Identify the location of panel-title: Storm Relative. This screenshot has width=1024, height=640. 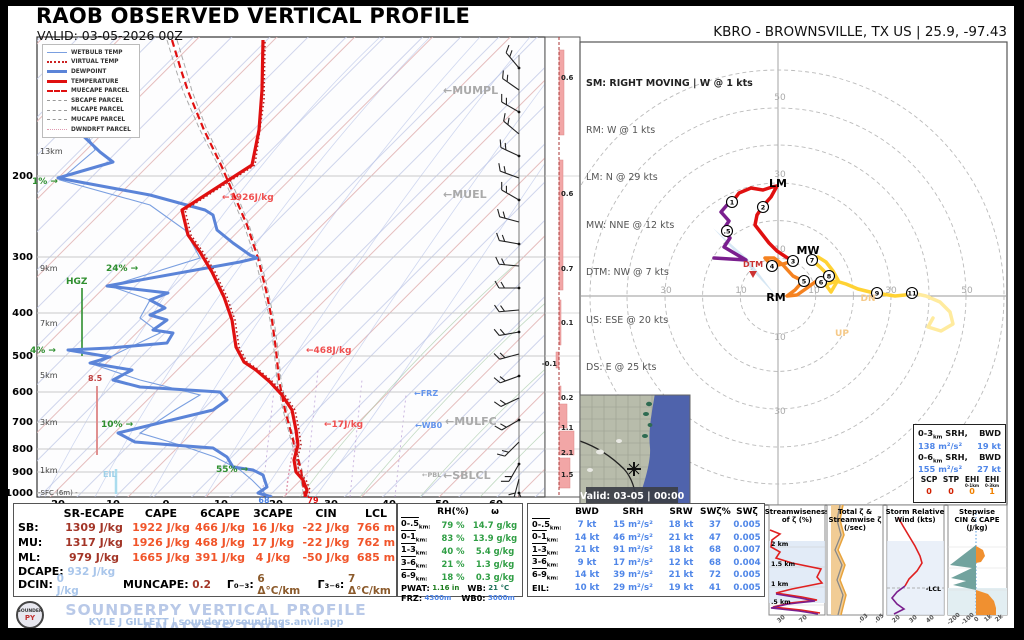
(915, 512).